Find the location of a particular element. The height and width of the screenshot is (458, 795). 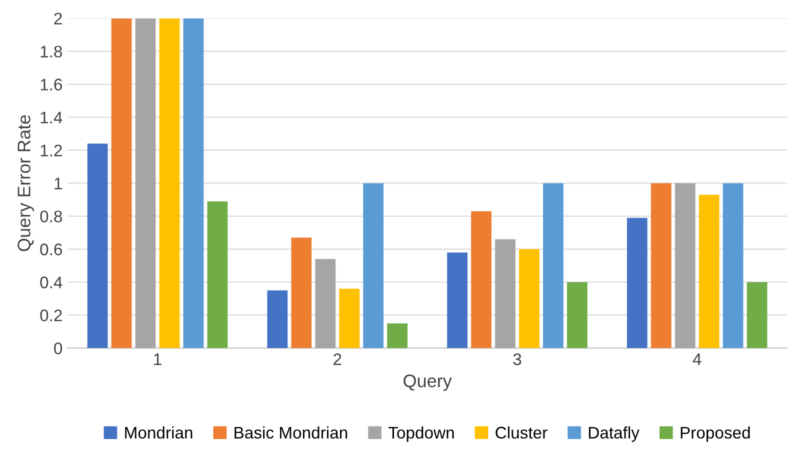

y-tick-label: 0.6 is located at coordinates (51, 250).